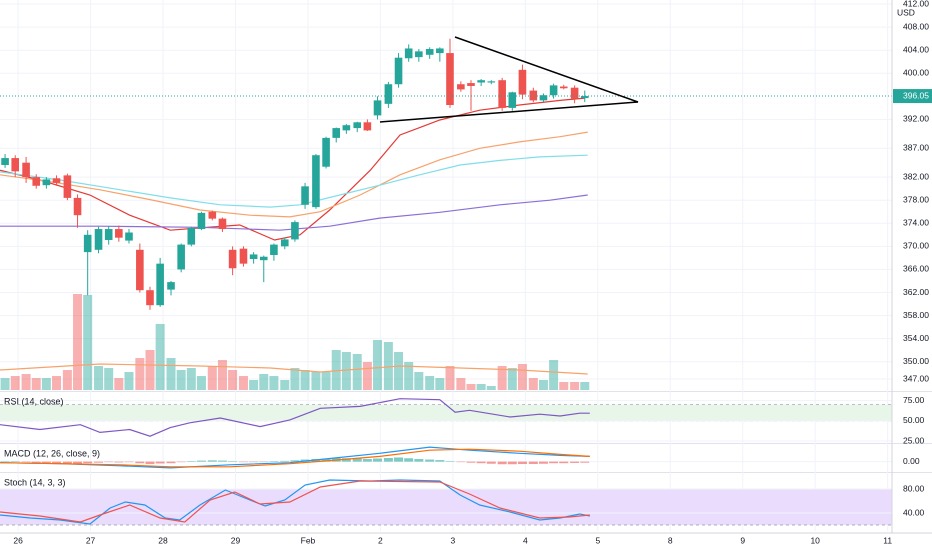  What do you see at coordinates (308, 540) in the screenshot?
I see `x-tick-label: Feb` at bounding box center [308, 540].